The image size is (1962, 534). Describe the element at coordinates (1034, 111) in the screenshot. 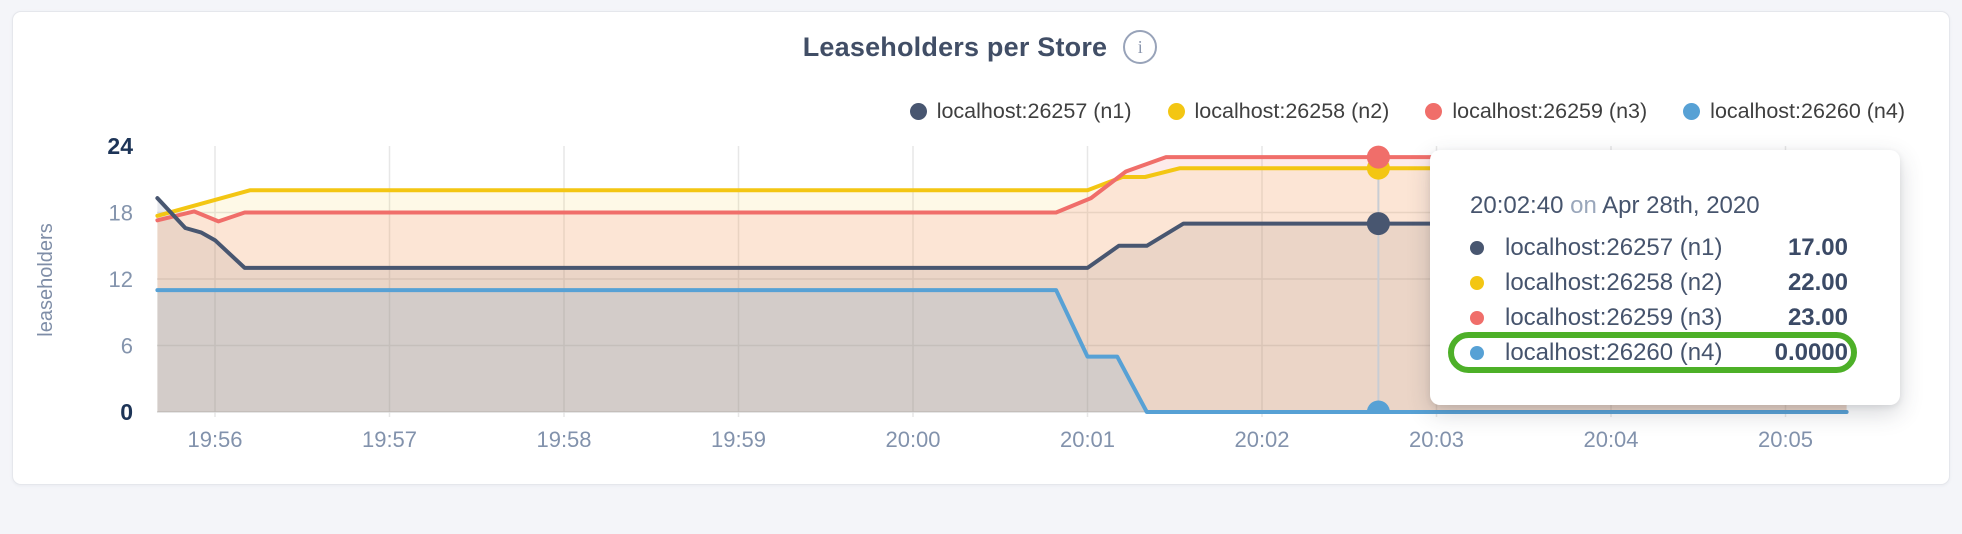

I see `legend-label: localhost:26257 (n1)` at that location.